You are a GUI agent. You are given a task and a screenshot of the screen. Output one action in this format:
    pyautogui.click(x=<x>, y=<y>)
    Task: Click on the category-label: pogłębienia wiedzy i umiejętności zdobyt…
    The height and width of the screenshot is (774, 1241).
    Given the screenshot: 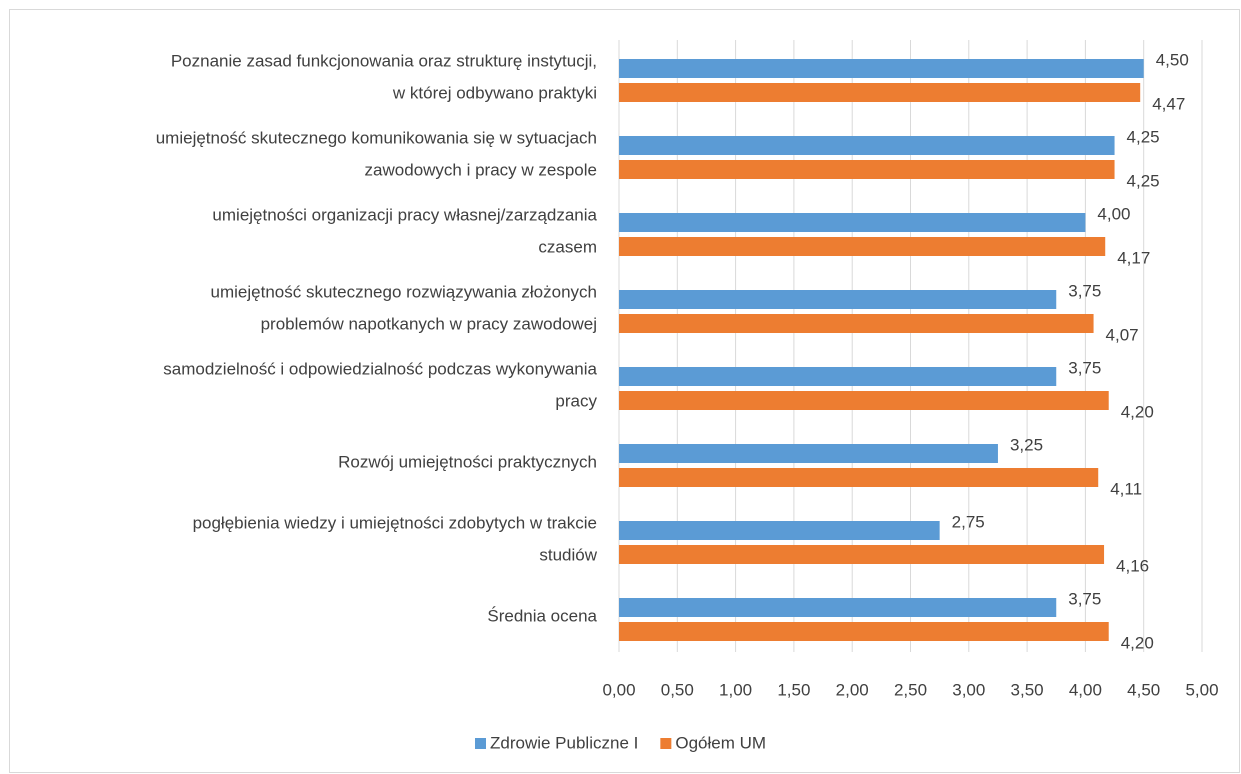 What is the action you would take?
    pyautogui.click(x=395, y=522)
    